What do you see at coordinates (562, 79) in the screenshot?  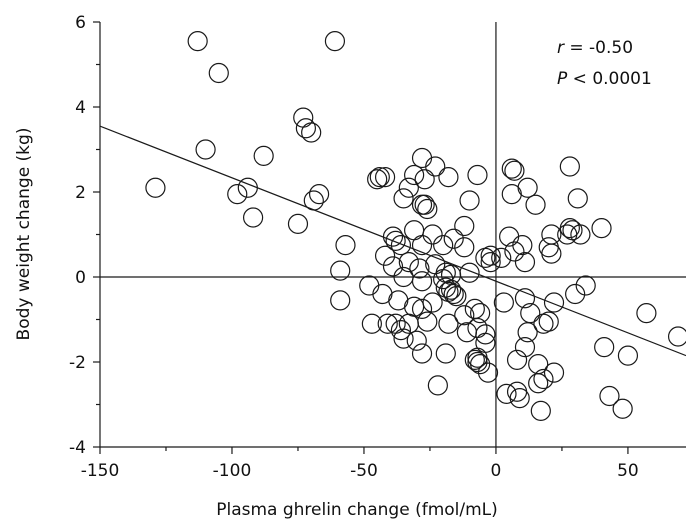 I see `p-symbol: P` at bounding box center [562, 79].